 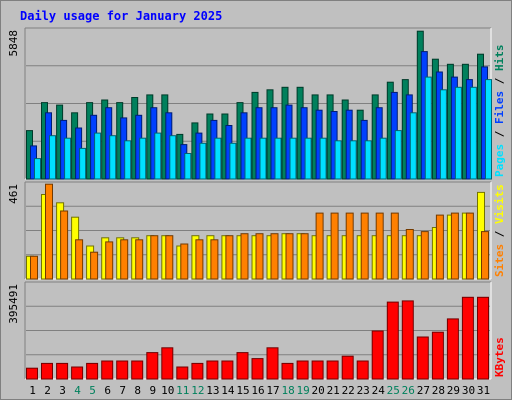 What do you see at coordinates (152, 390) in the screenshot?
I see `x-tick-label-day-9: 9` at bounding box center [152, 390].